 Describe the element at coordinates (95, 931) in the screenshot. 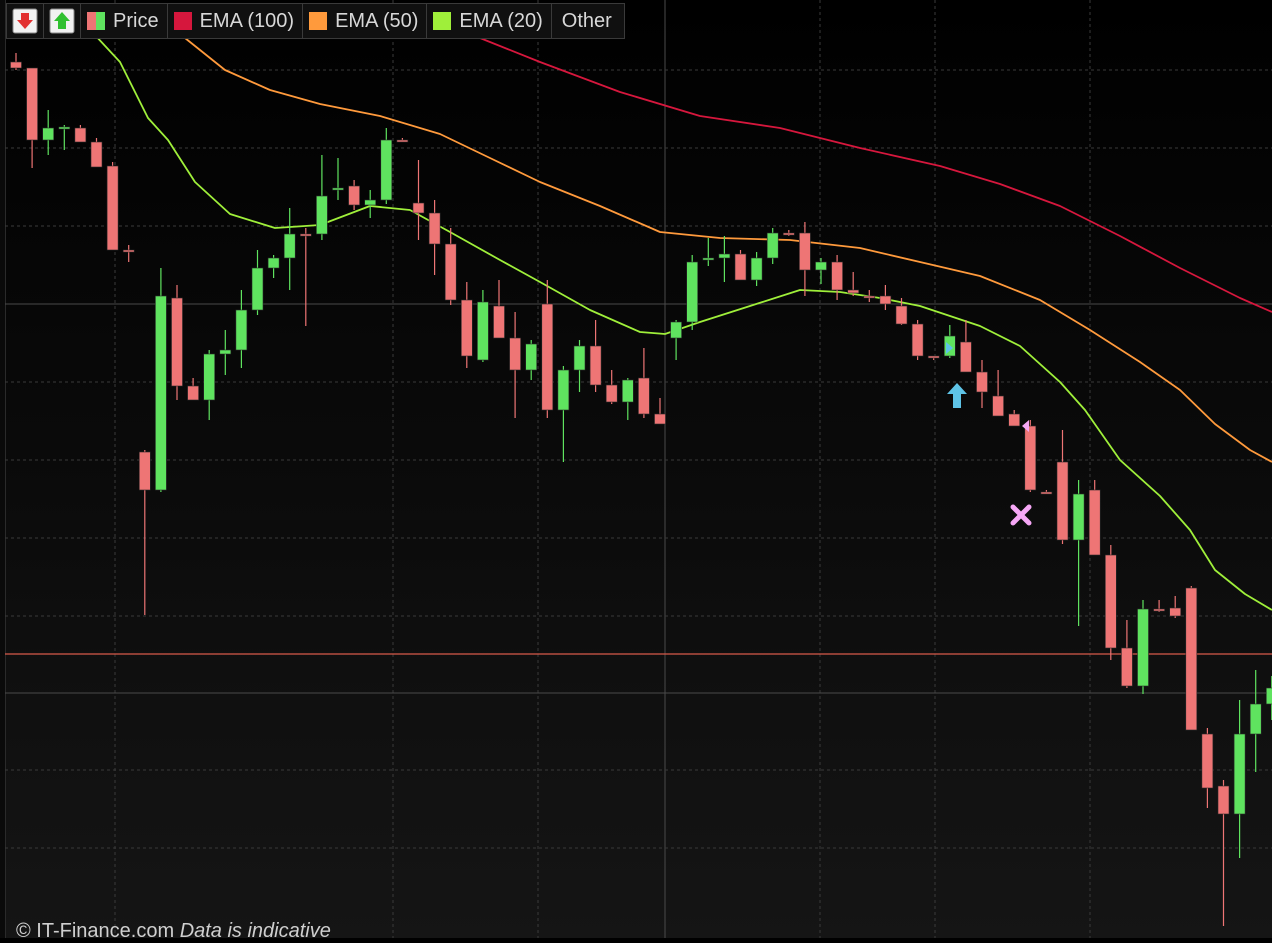

I see `watermark-site: © IT-Finance.com` at that location.